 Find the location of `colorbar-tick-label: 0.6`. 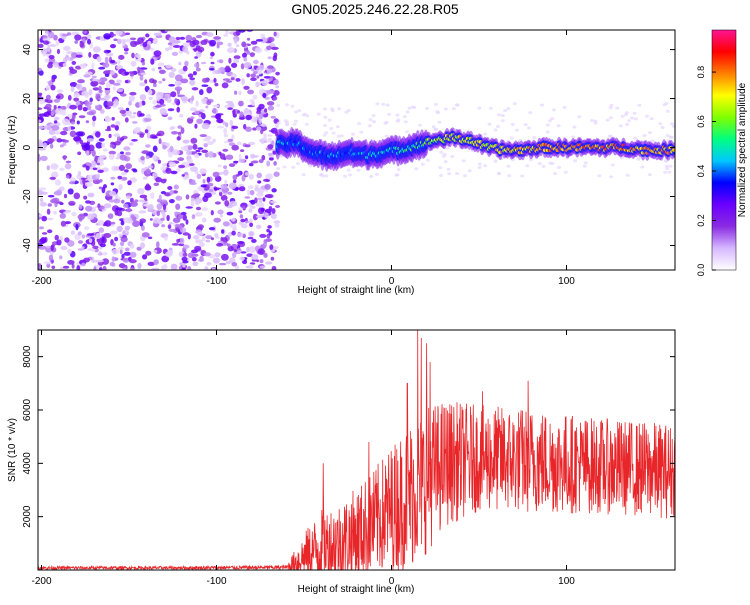

colorbar-tick-label: 0.6 is located at coordinates (701, 121).